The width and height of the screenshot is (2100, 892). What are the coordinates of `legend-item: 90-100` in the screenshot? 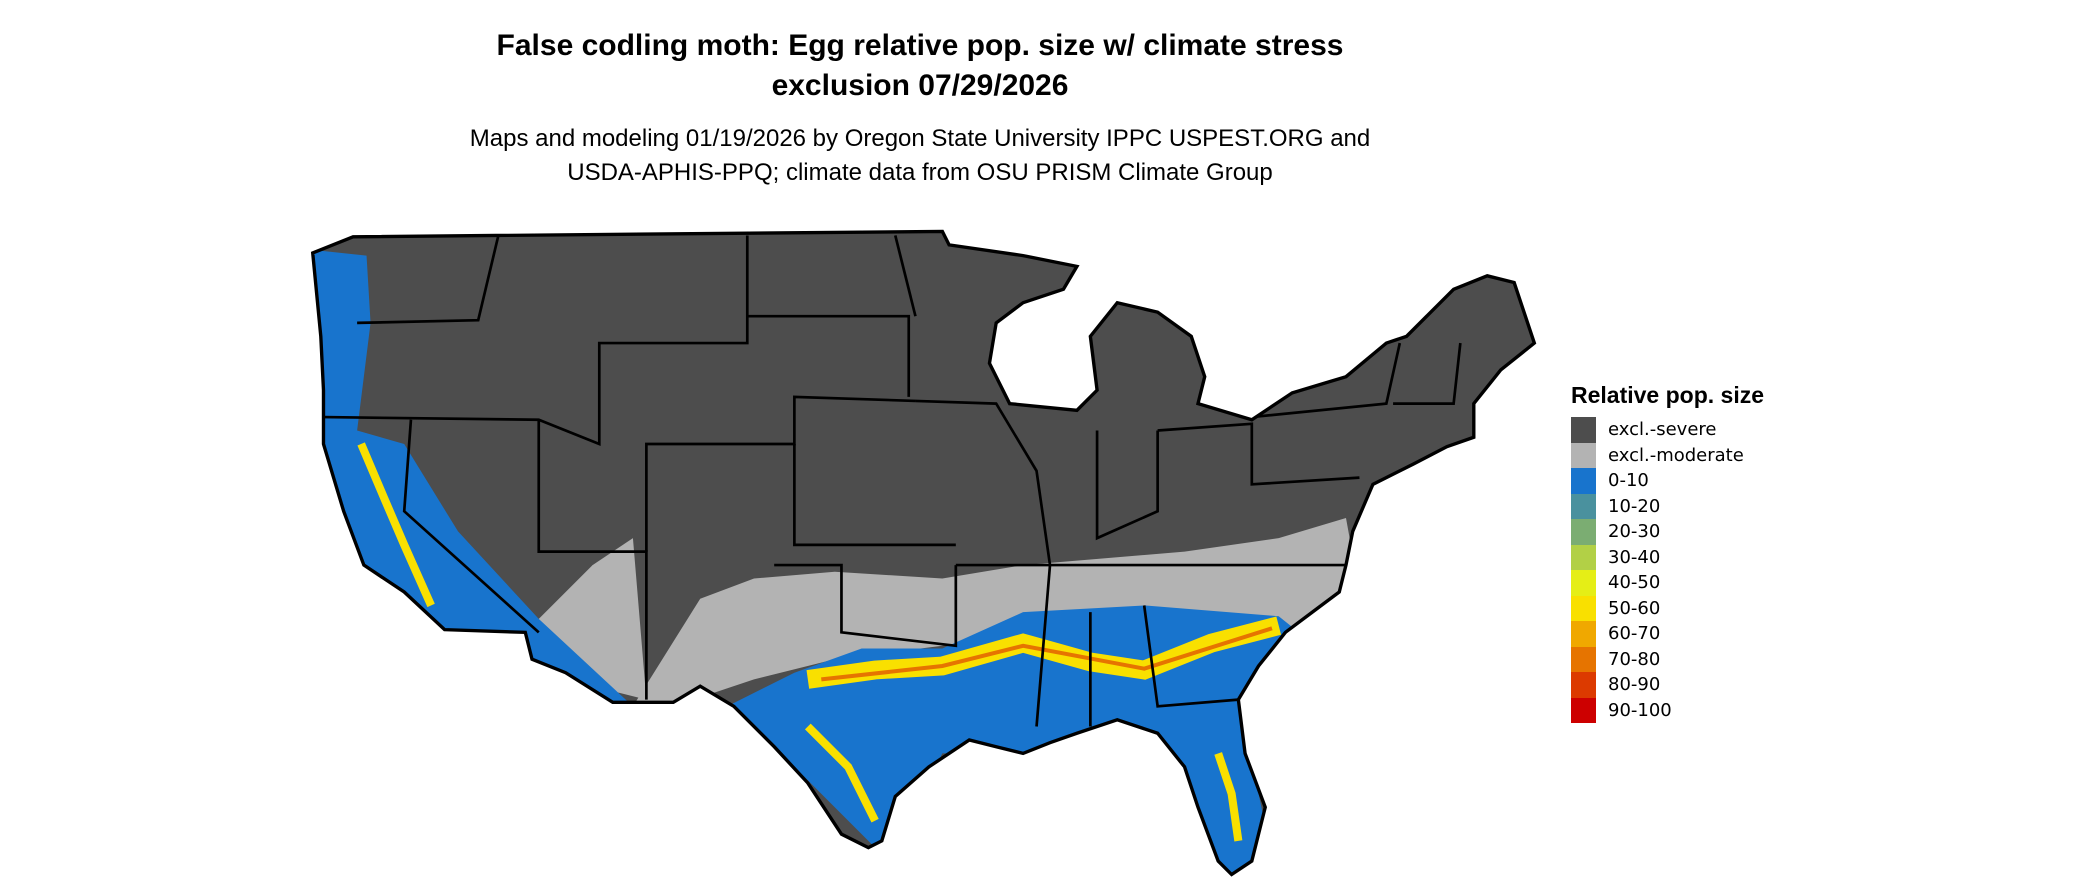 It's located at (1667, 710).